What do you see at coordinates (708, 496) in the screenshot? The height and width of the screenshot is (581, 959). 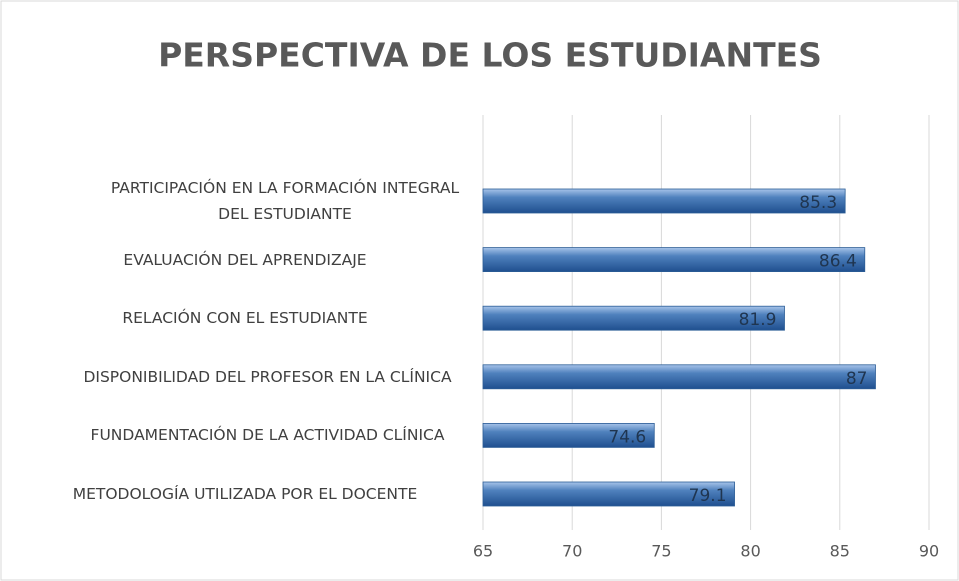 I see `value-label: 79.1` at bounding box center [708, 496].